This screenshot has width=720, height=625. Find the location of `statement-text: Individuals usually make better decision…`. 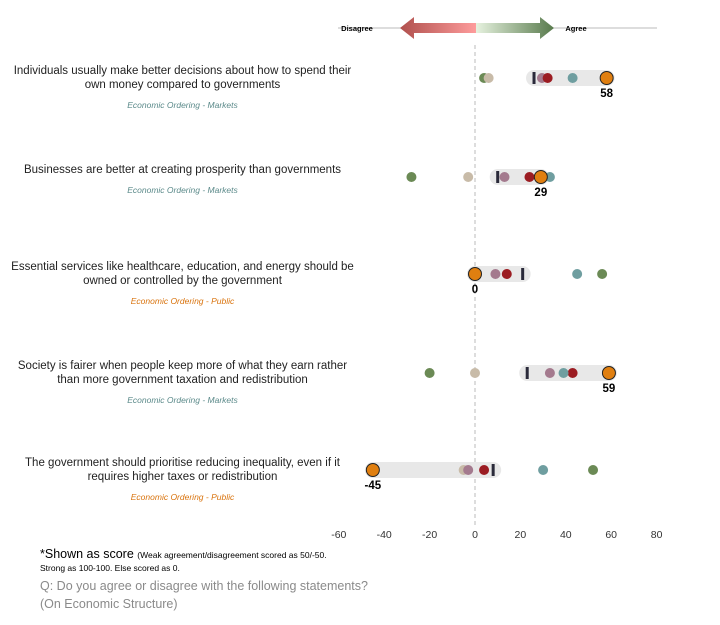

statement-text: Individuals usually make better decision… is located at coordinates (182, 78).